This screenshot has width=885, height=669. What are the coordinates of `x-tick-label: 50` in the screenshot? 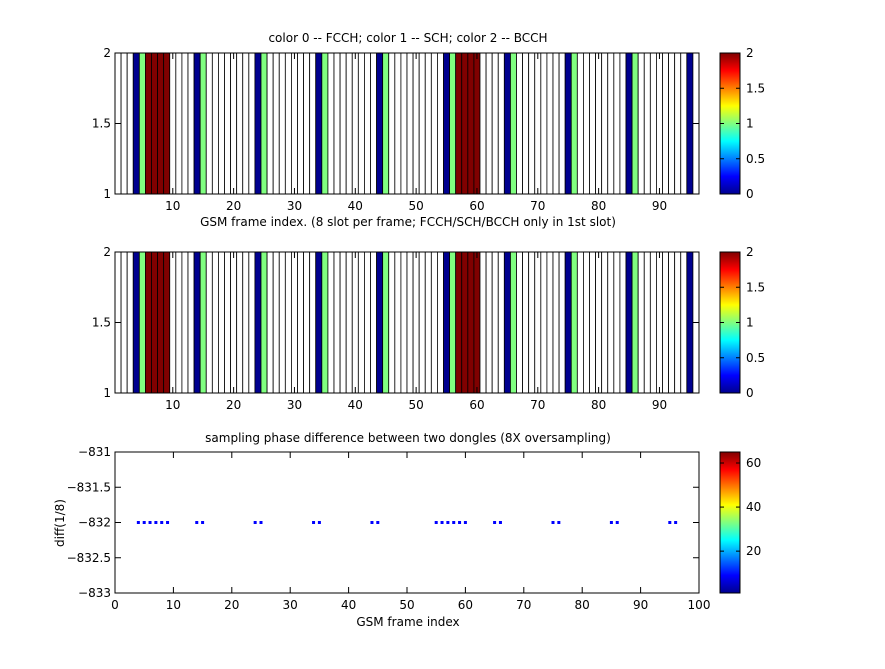 It's located at (415, 206).